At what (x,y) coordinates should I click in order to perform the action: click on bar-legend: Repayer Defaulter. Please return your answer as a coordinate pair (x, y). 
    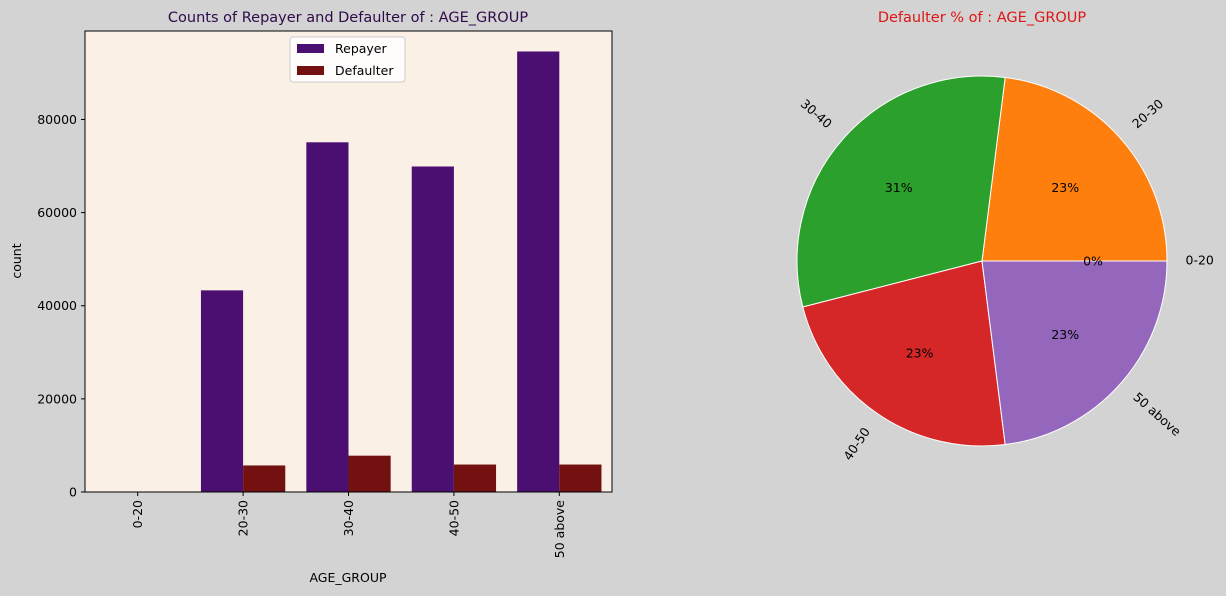
    Looking at the image, I should click on (347, 59).